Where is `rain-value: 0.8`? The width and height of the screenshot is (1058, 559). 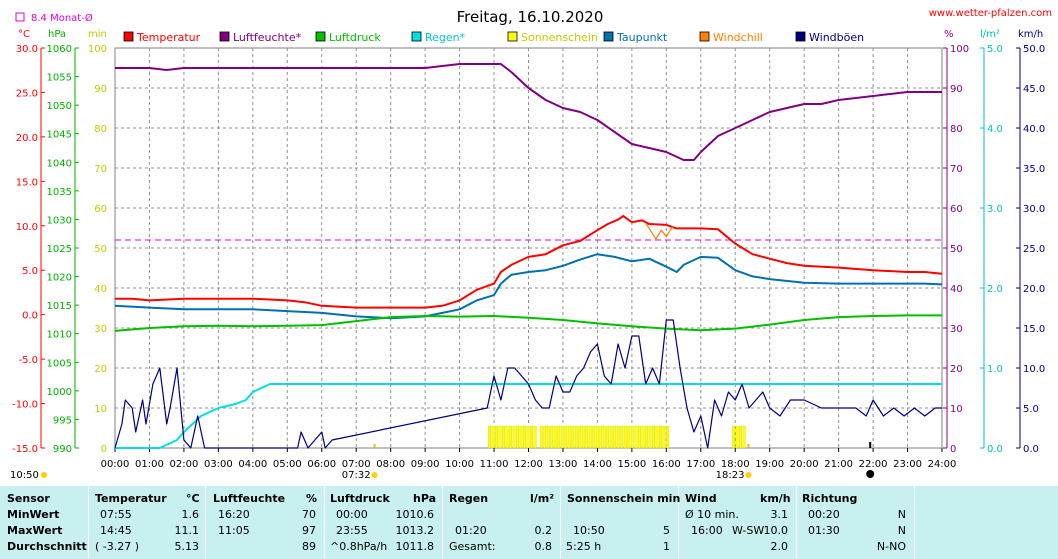
rain-value: 0.8 is located at coordinates (543, 546).